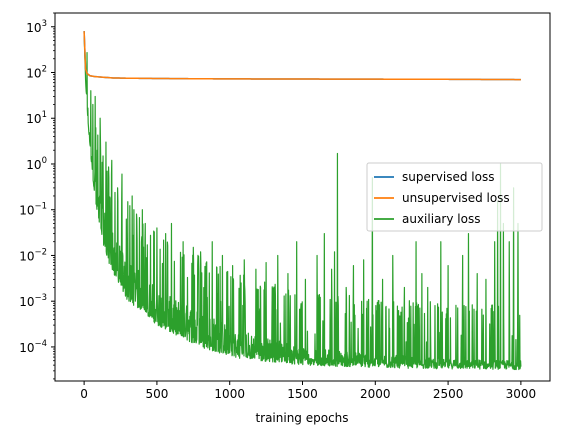 The width and height of the screenshot is (562, 436). I want to click on y-tick-label: 10⁻², so click(33, 255).